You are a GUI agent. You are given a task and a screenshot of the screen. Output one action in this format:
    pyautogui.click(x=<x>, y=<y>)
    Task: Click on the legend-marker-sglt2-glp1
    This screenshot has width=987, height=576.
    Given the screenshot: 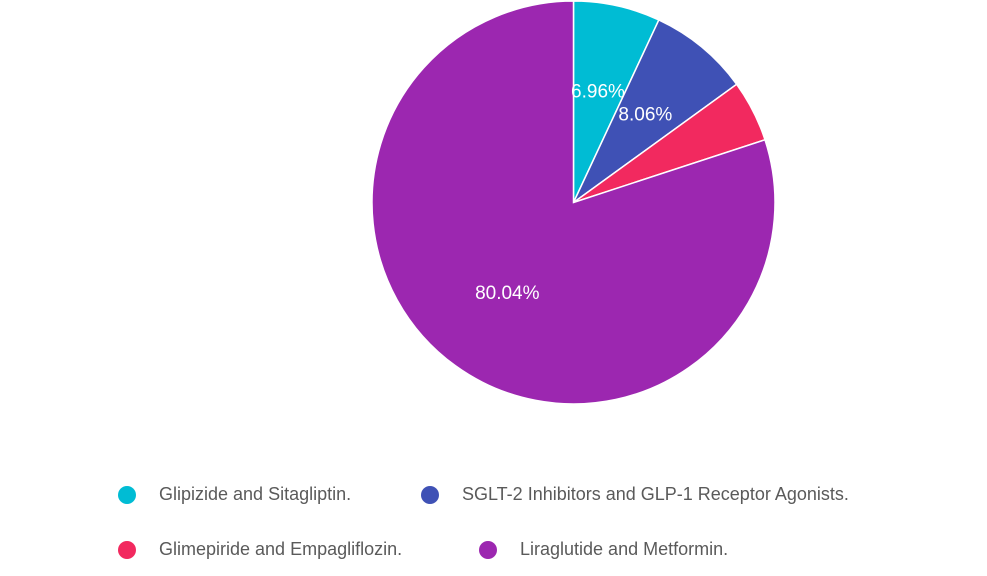 What is the action you would take?
    pyautogui.click(x=430, y=494)
    